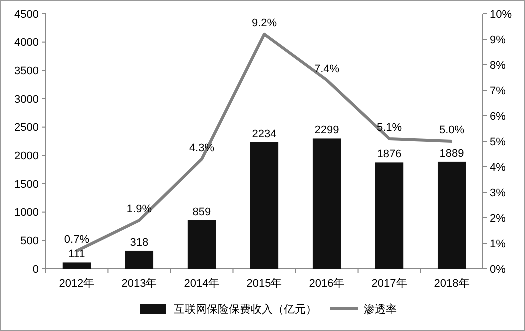 The width and height of the screenshot is (525, 331). What do you see at coordinates (26, 43) in the screenshot?
I see `y-tick-label: 4000` at bounding box center [26, 43].